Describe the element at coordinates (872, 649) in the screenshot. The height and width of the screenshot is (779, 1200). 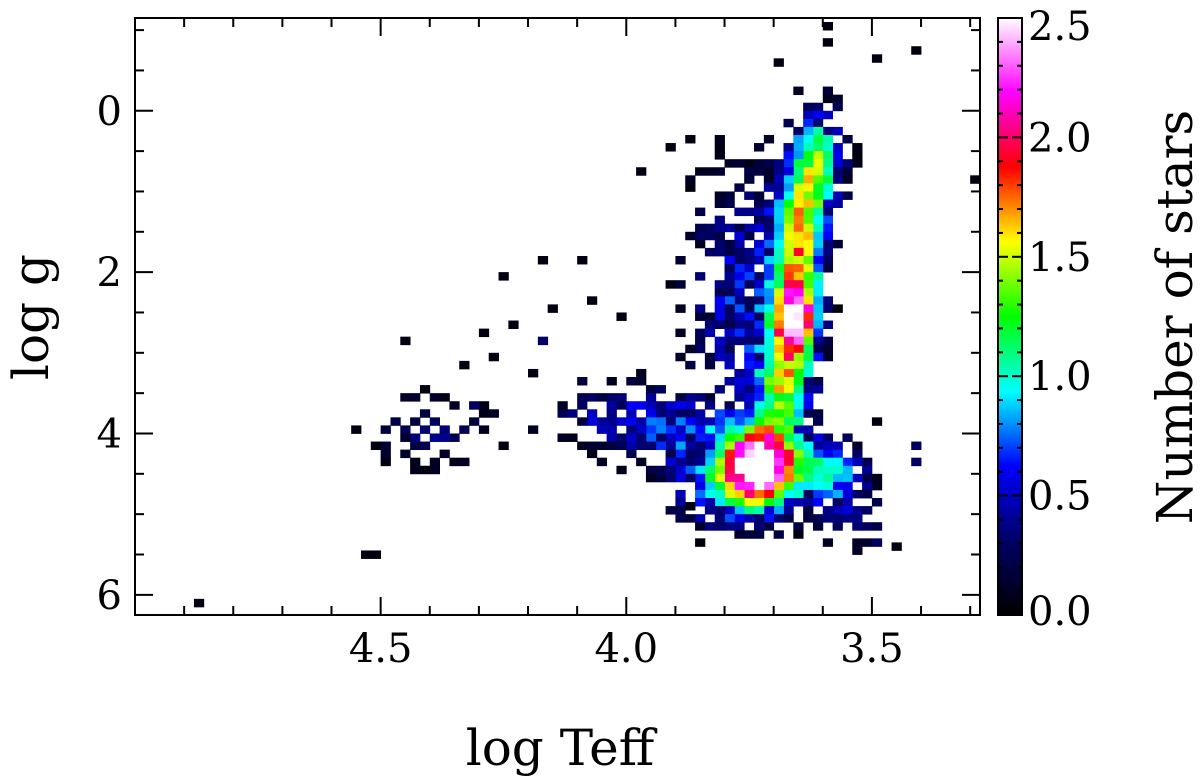
I see `x-tick-label: 3.5` at that location.